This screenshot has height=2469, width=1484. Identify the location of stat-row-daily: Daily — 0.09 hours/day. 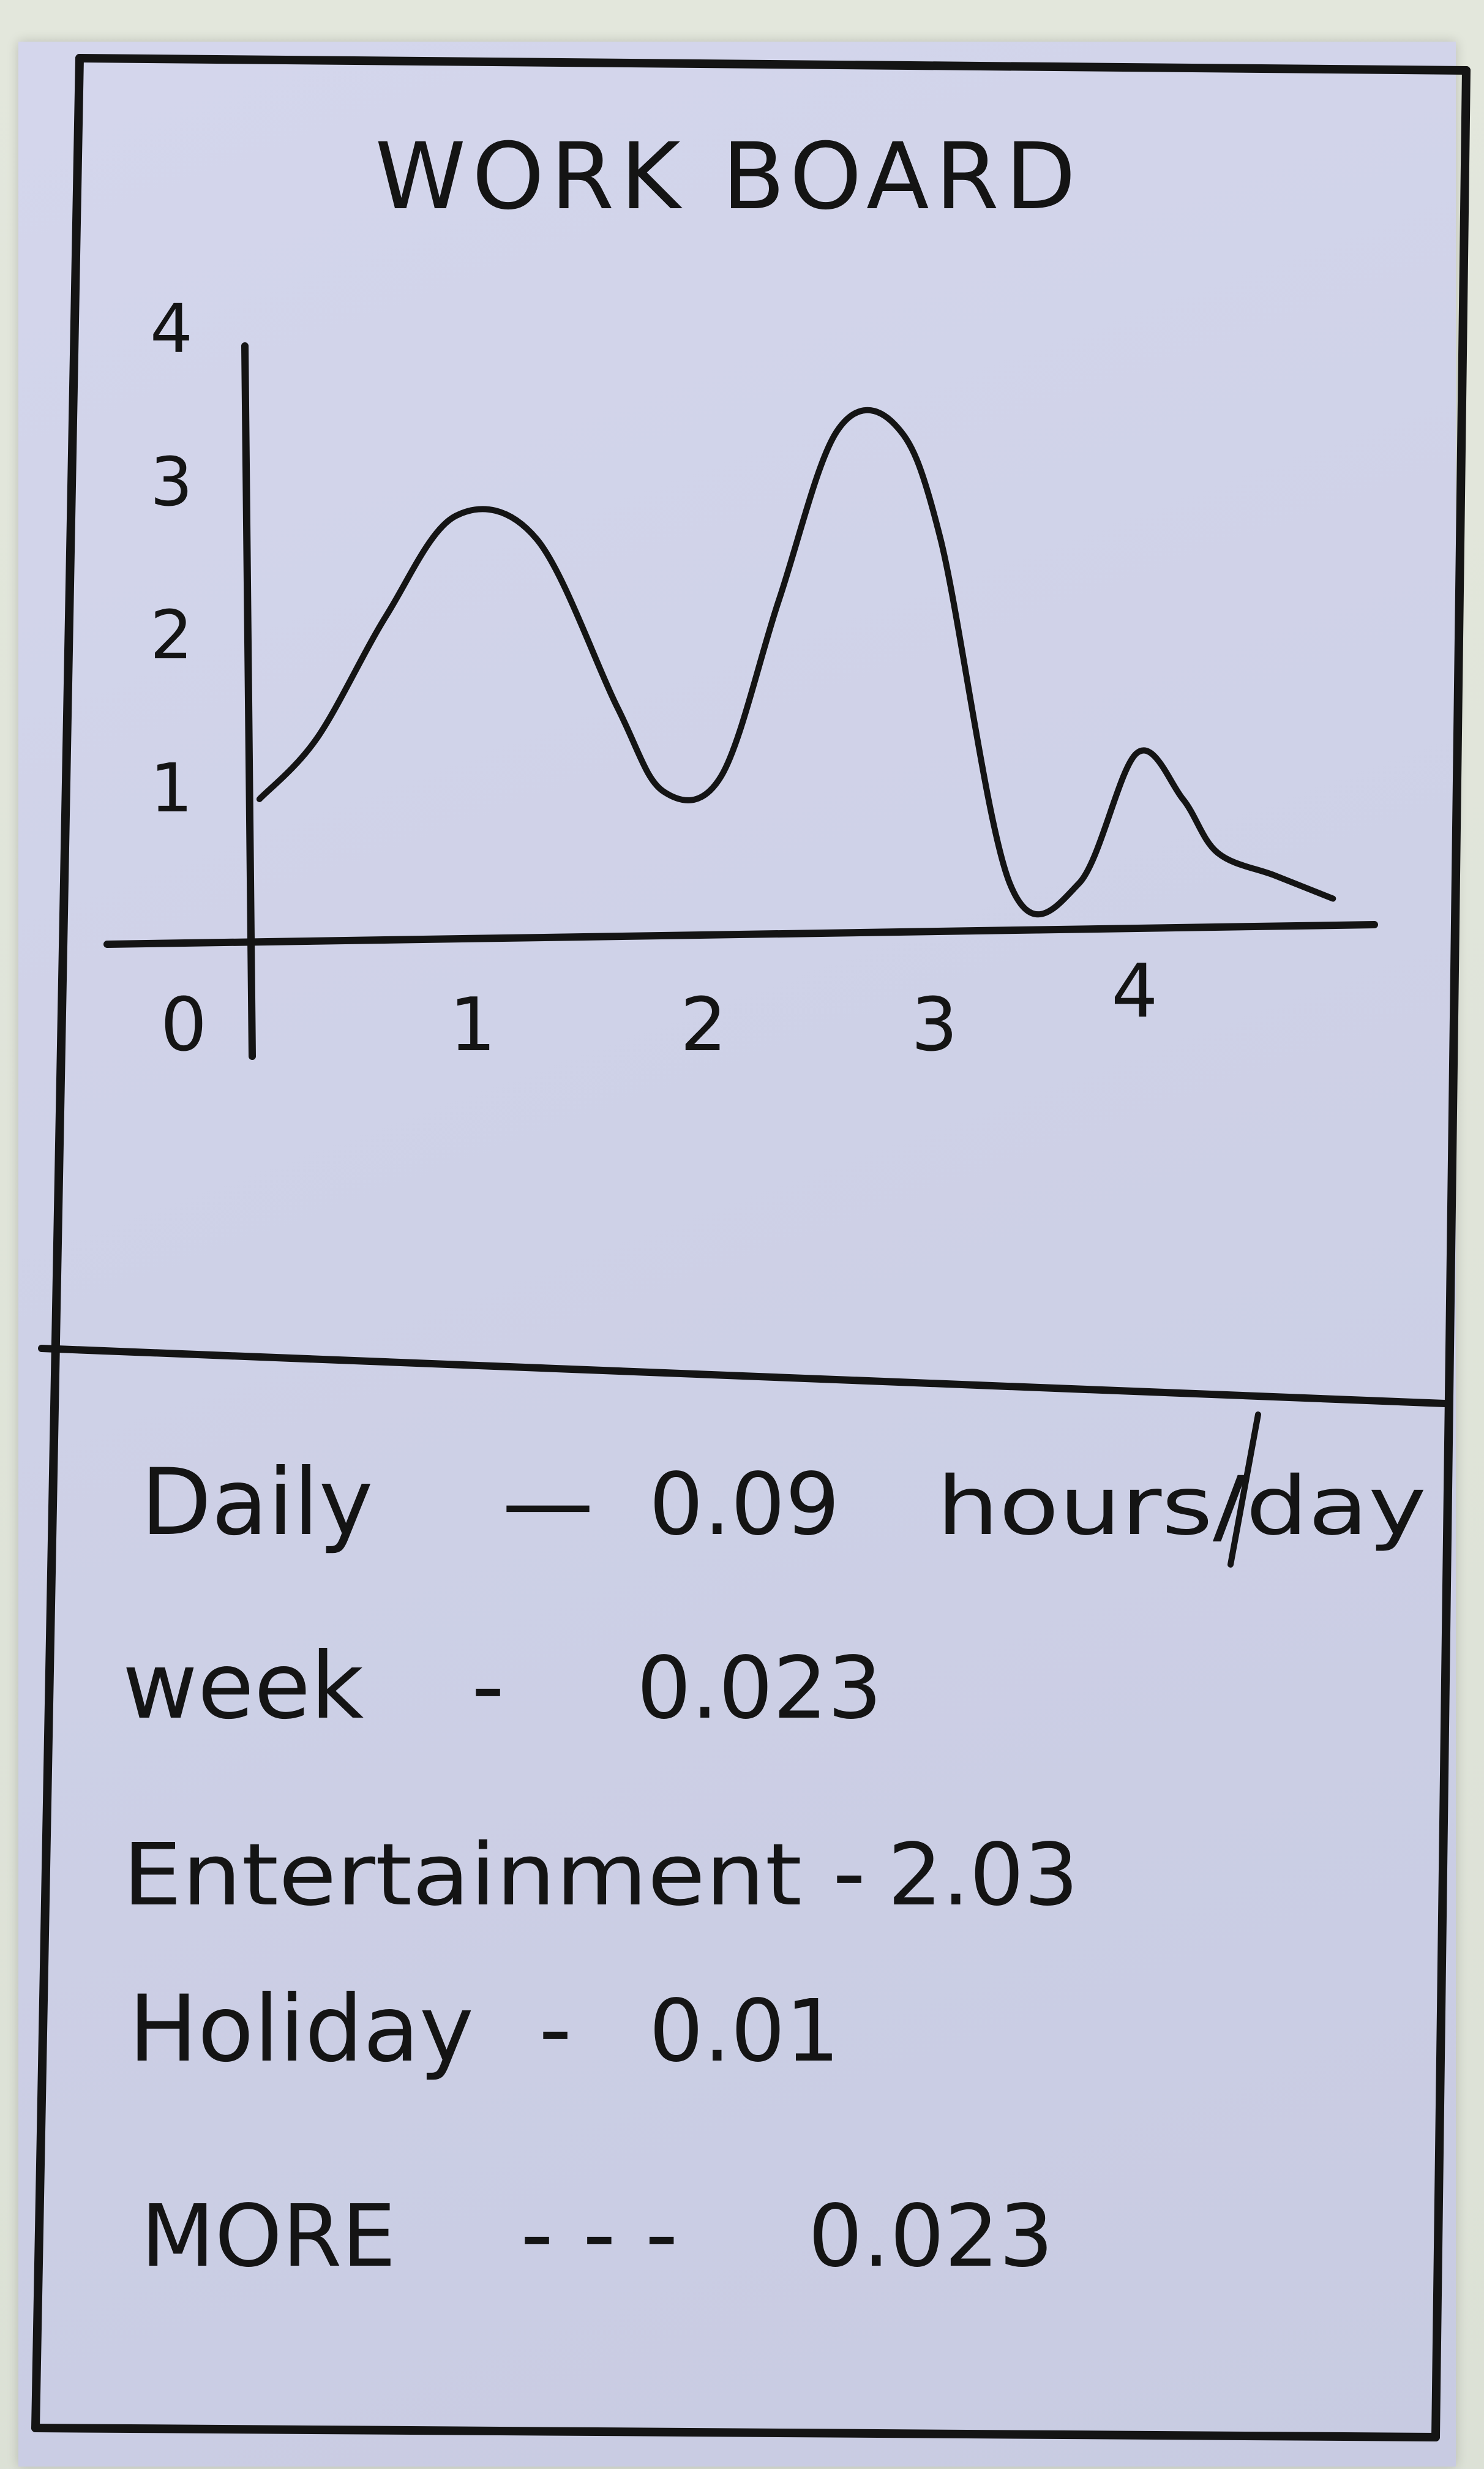
(784, 1502).